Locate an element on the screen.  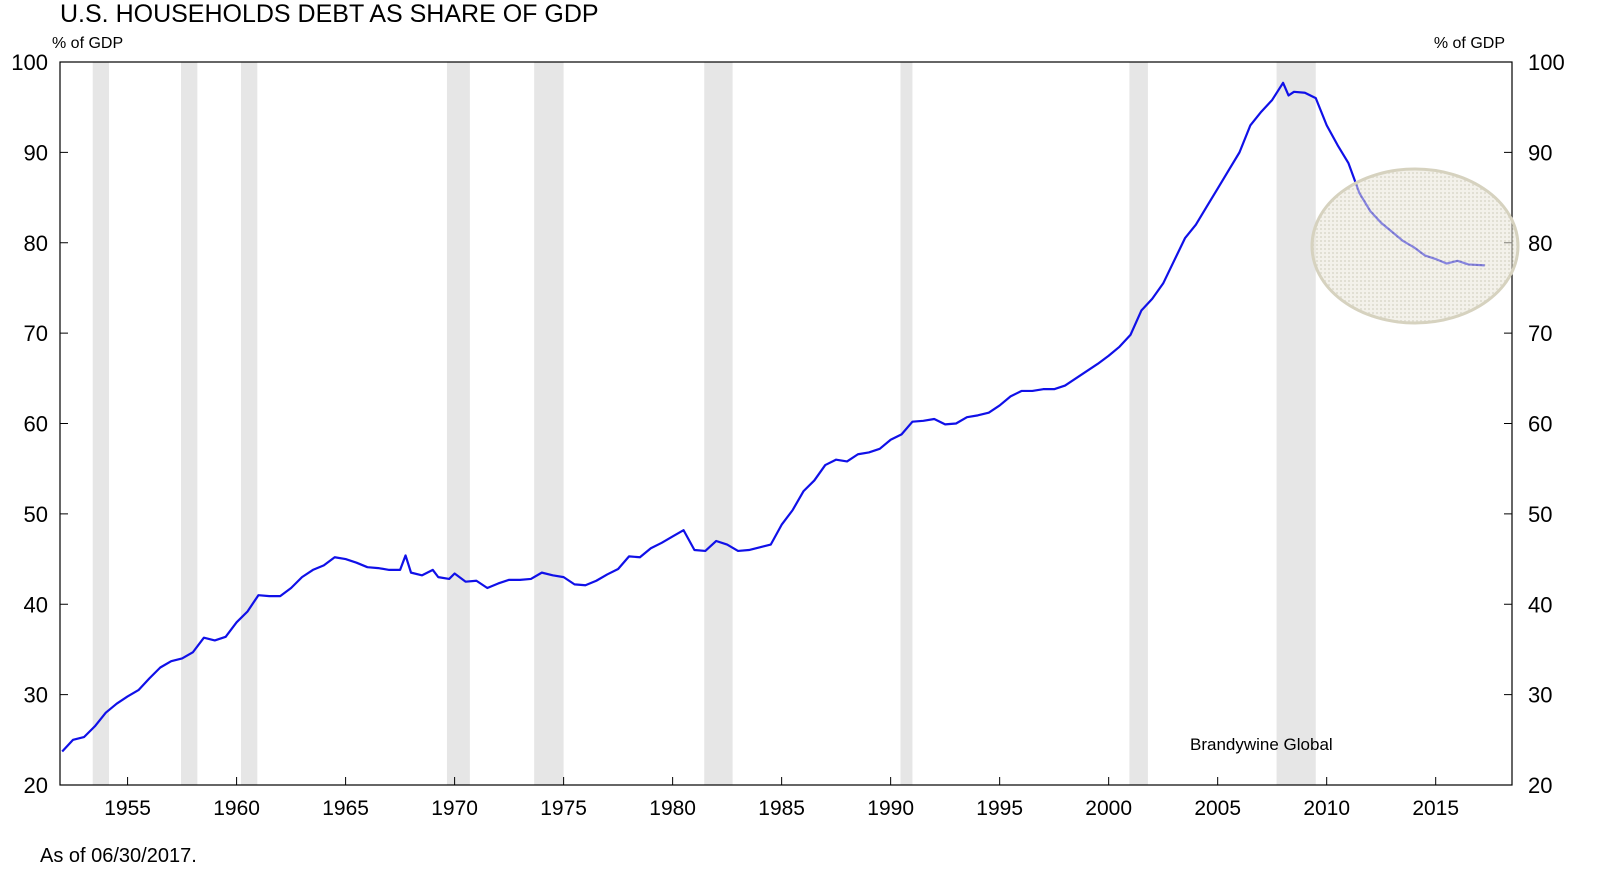
x-tick-label: 1960 is located at coordinates (236, 808).